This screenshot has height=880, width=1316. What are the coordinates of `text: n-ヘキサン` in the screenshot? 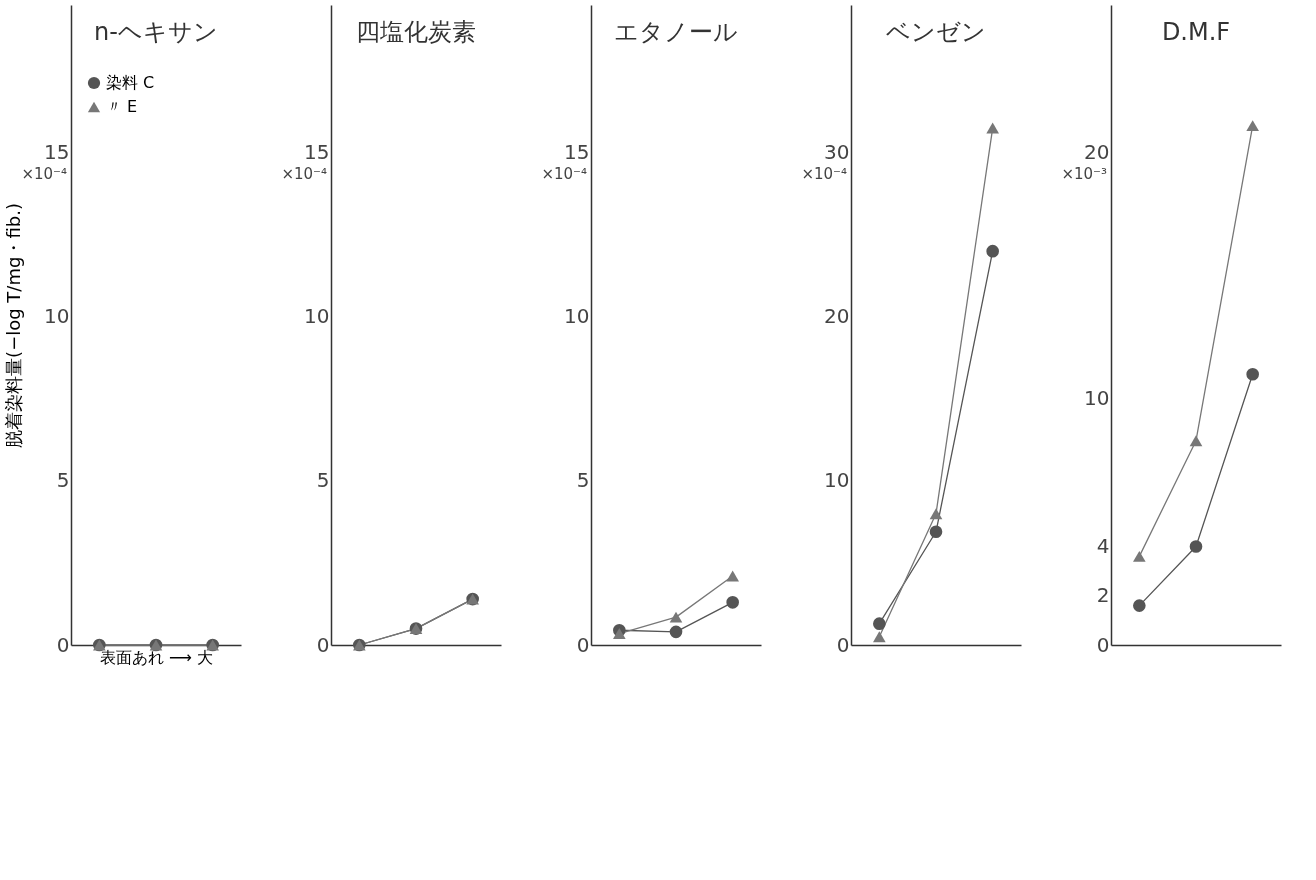 It's located at (156, 32).